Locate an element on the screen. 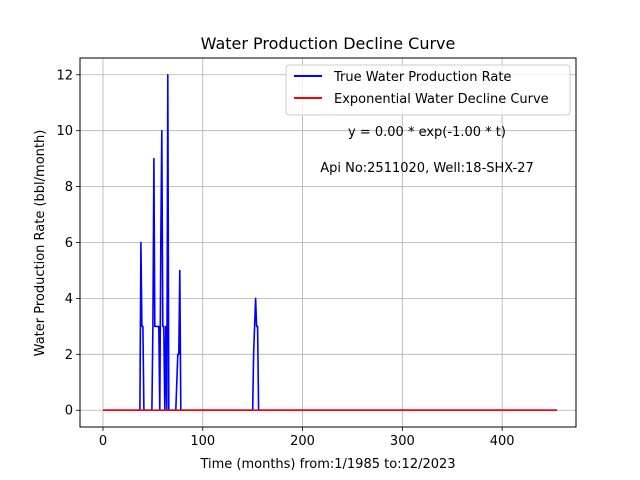 The image size is (640, 480). legend-label-true-rate: True Water Production Rate is located at coordinates (422, 77).